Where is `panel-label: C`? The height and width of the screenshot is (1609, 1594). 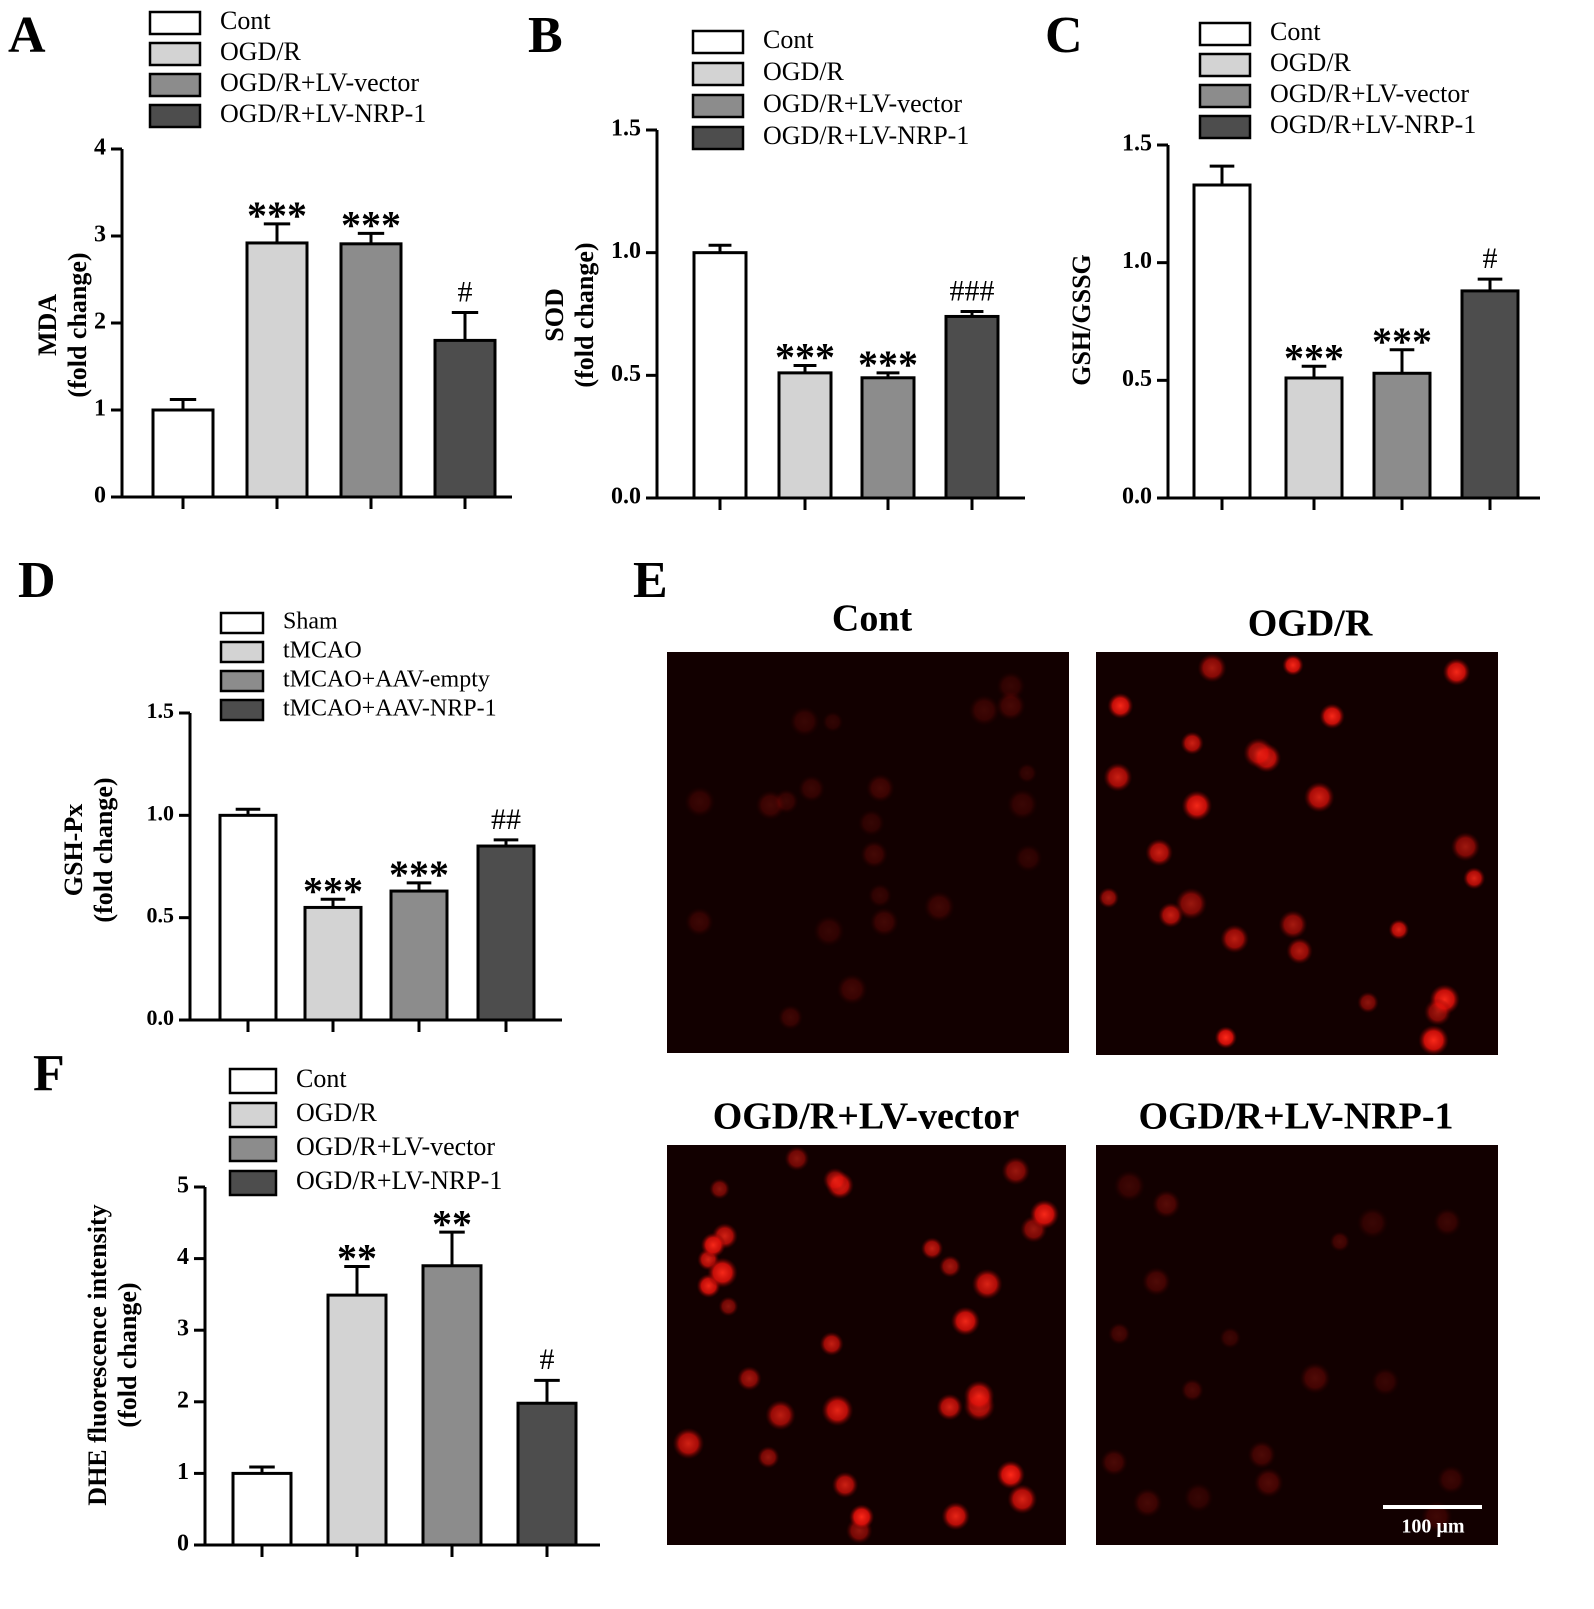
panel-label: C is located at coordinates (1064, 35).